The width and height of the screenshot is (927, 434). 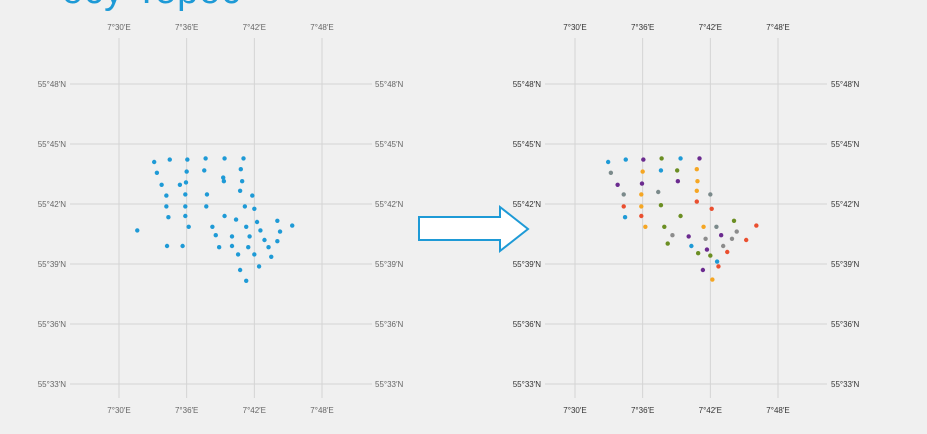 What do you see at coordinates (118, 410) in the screenshot?
I see `x-tick-label-bottom: 7°30′E` at bounding box center [118, 410].